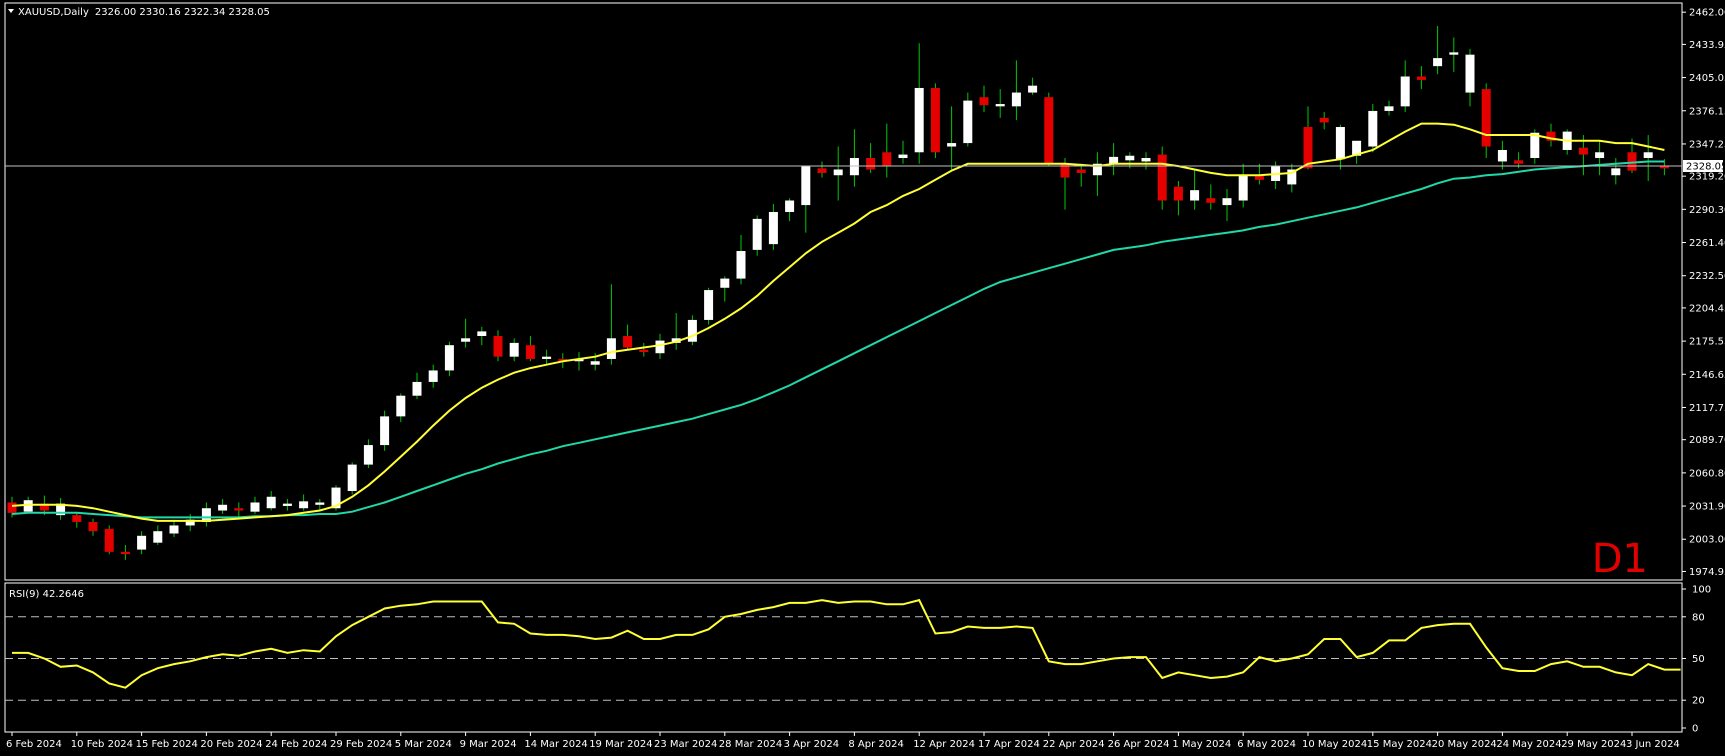  What do you see at coordinates (488, 744) in the screenshot?
I see `time-tick-label: 9 Mar 2024` at bounding box center [488, 744].